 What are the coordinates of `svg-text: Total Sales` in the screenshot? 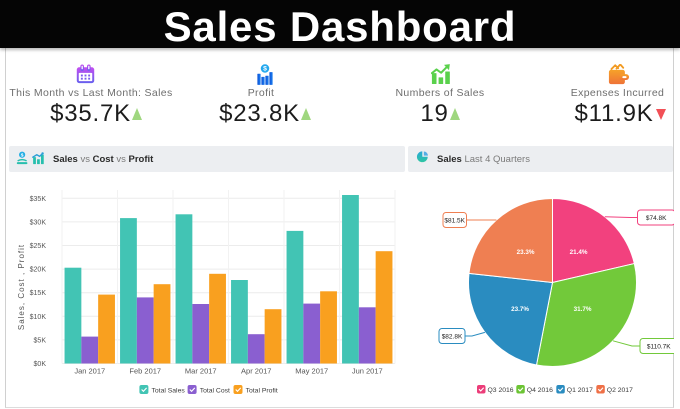 It's located at (169, 391).